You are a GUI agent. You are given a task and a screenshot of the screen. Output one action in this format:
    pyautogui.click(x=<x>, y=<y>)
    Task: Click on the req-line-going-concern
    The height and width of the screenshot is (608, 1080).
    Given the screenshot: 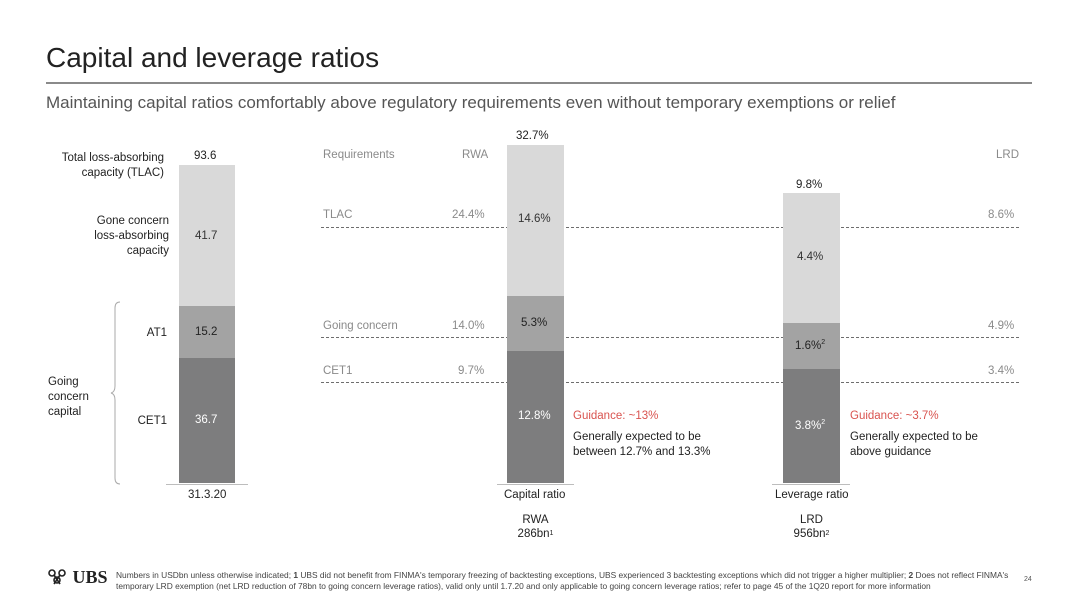 What is the action you would take?
    pyautogui.click(x=670, y=337)
    